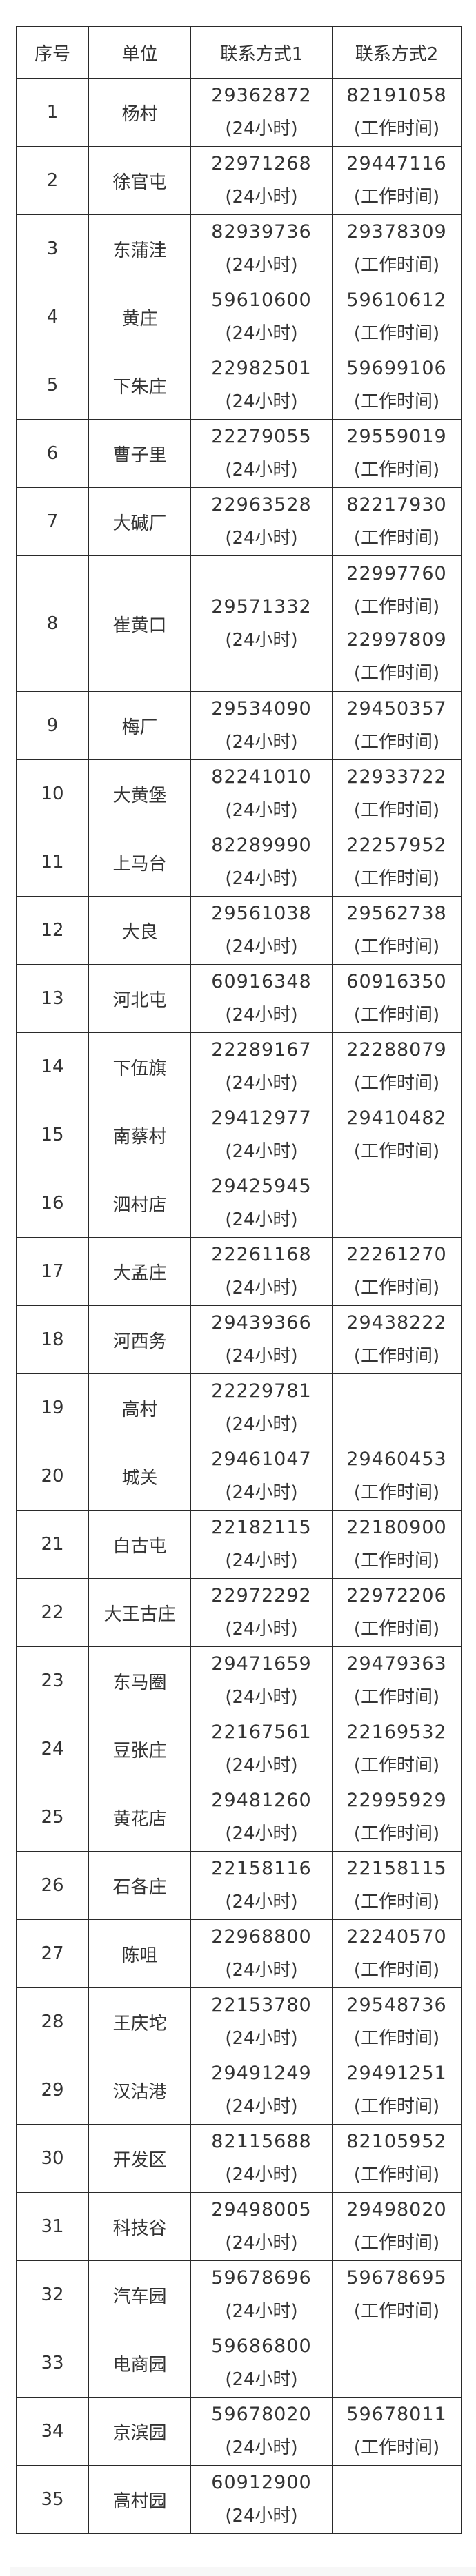 The height and width of the screenshot is (2576, 476). What do you see at coordinates (261, 112) in the screenshot?
I see `cell-contact-1: 29362872 (24小时)` at bounding box center [261, 112].